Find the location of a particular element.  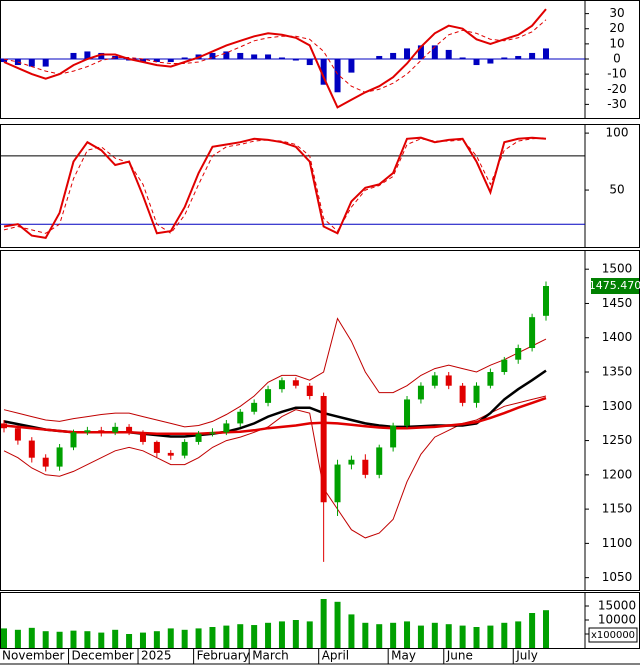

overlay-line is located at coordinates (275, 372).